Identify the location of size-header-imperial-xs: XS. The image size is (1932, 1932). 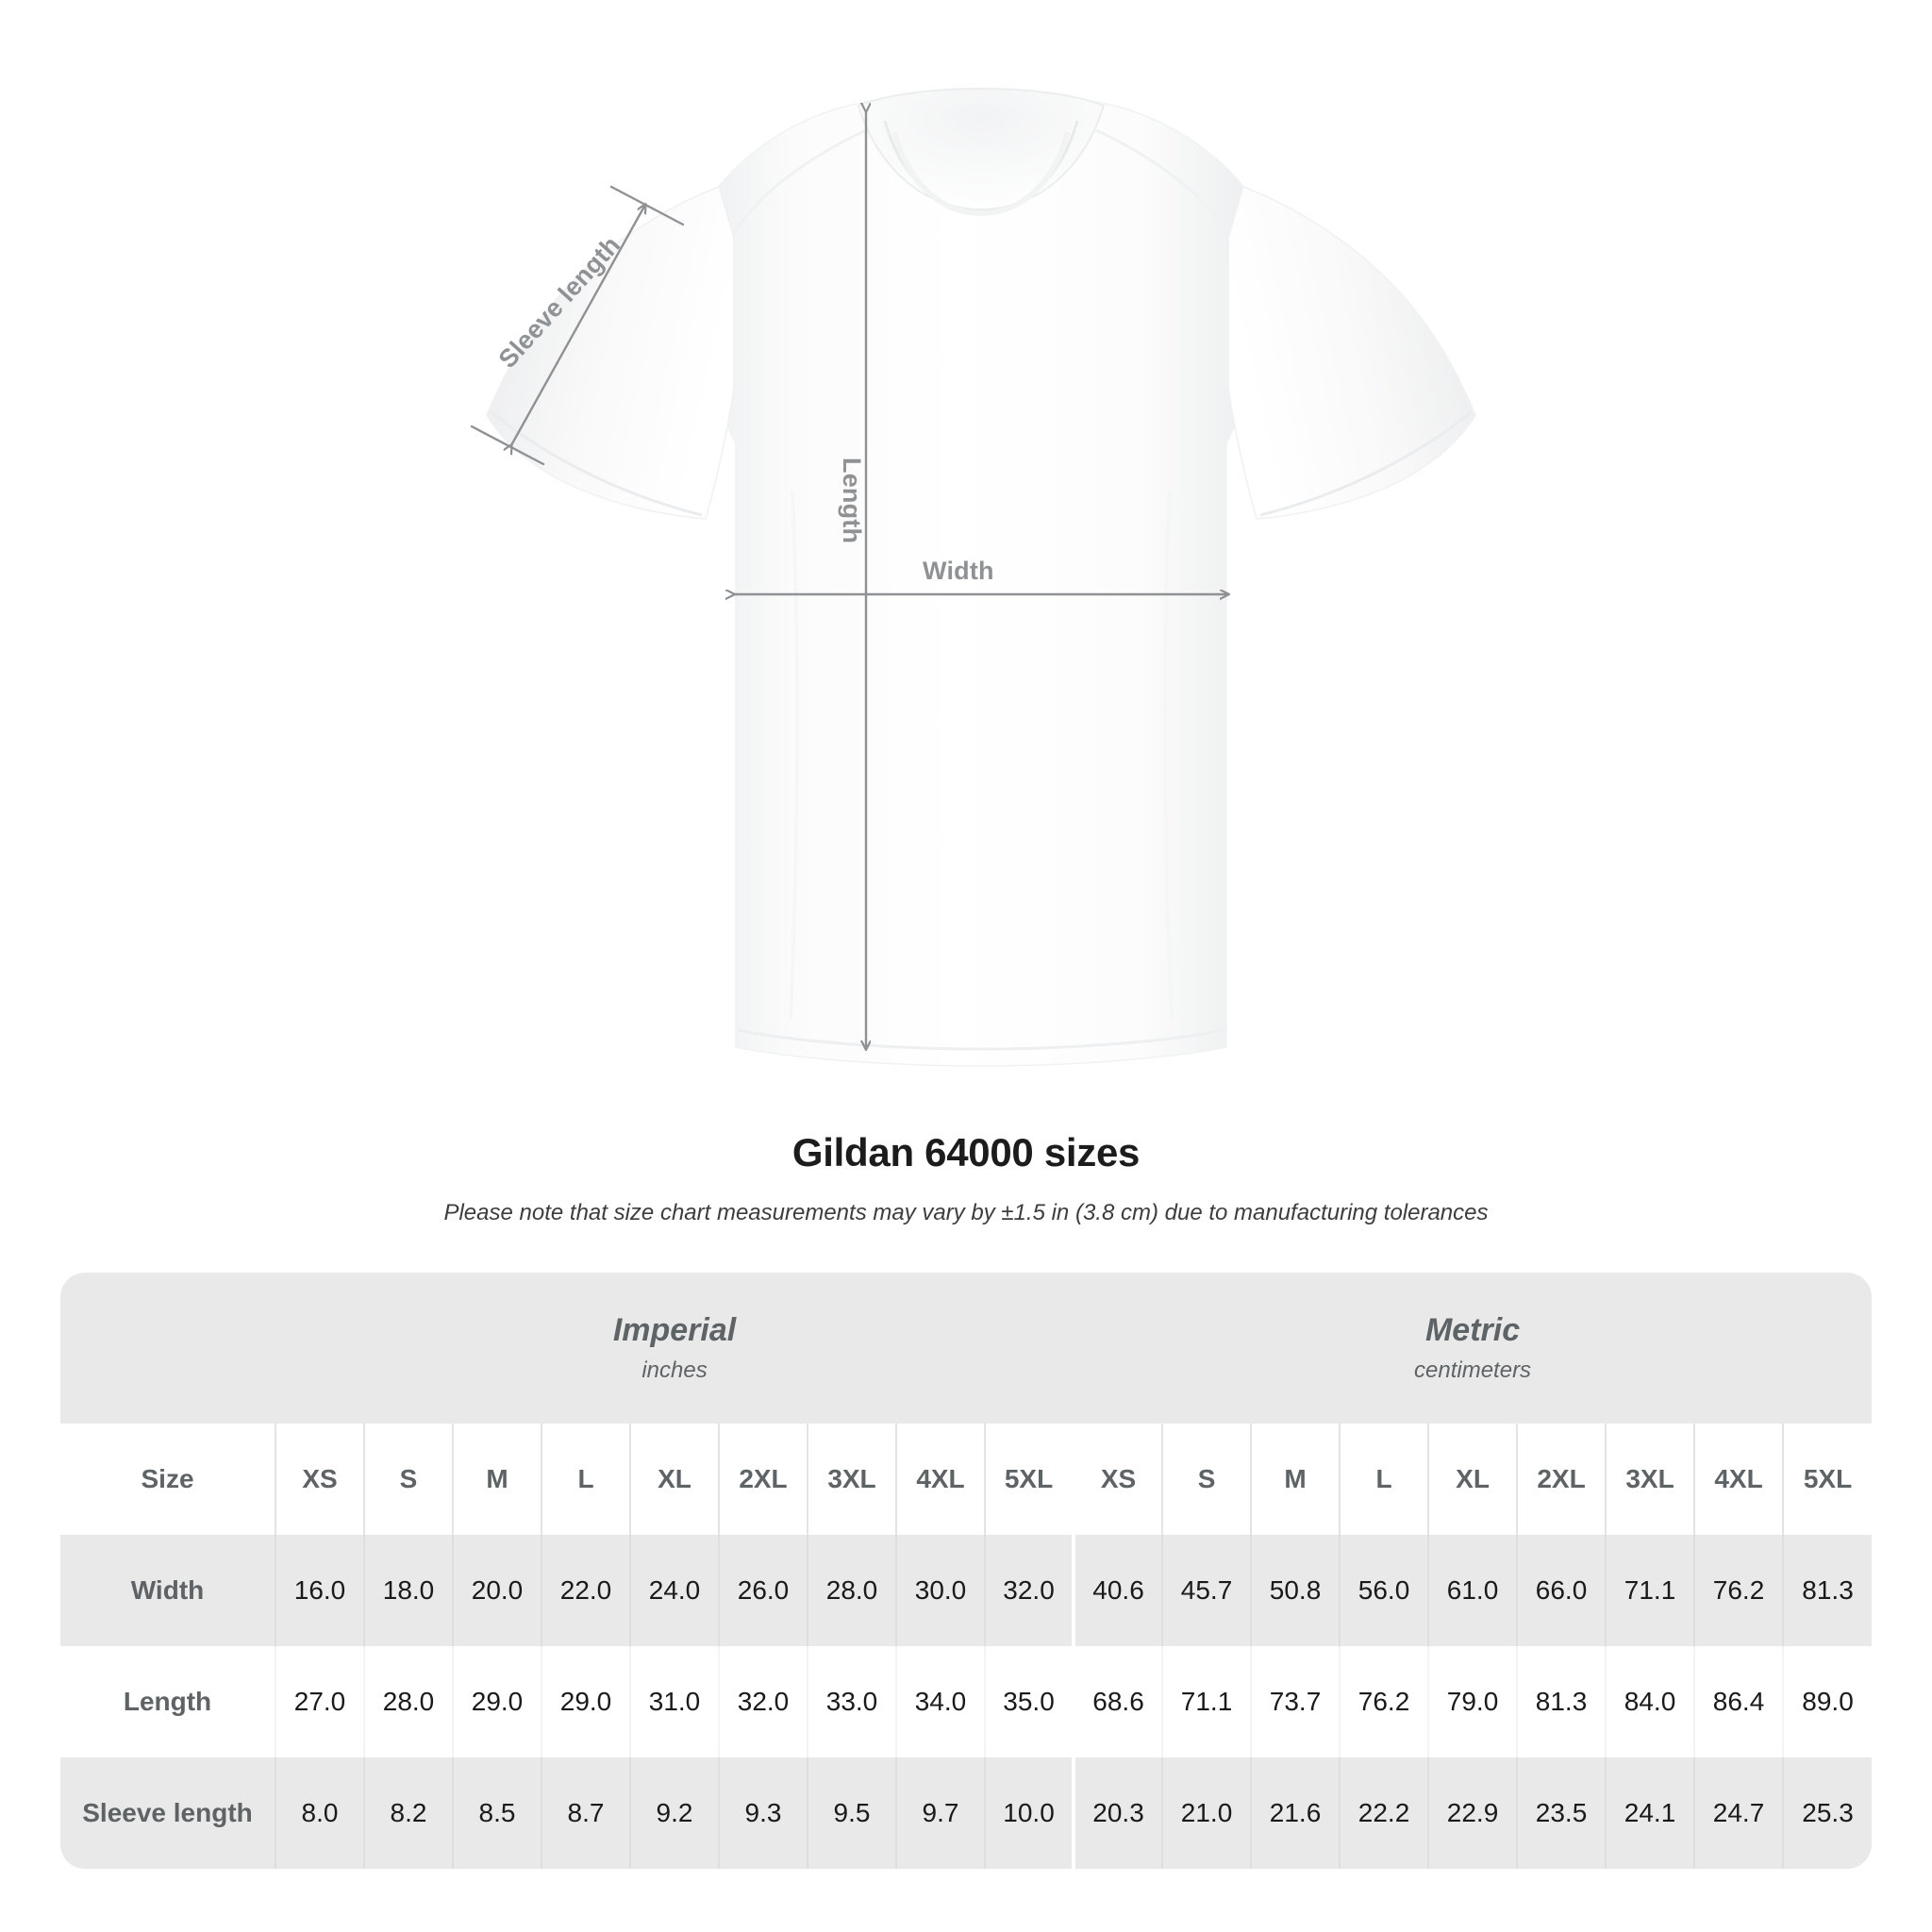
(320, 1479).